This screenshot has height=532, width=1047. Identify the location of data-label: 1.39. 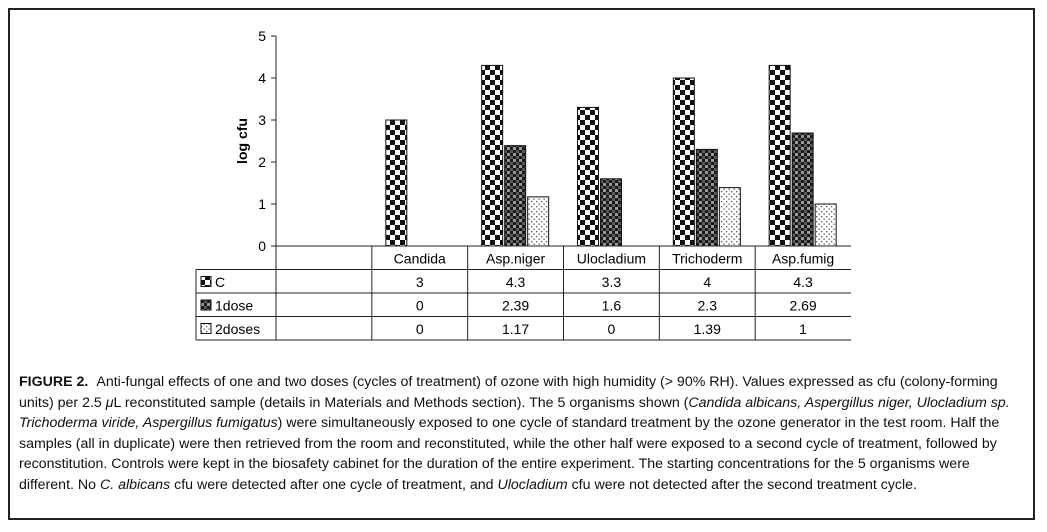
(707, 329).